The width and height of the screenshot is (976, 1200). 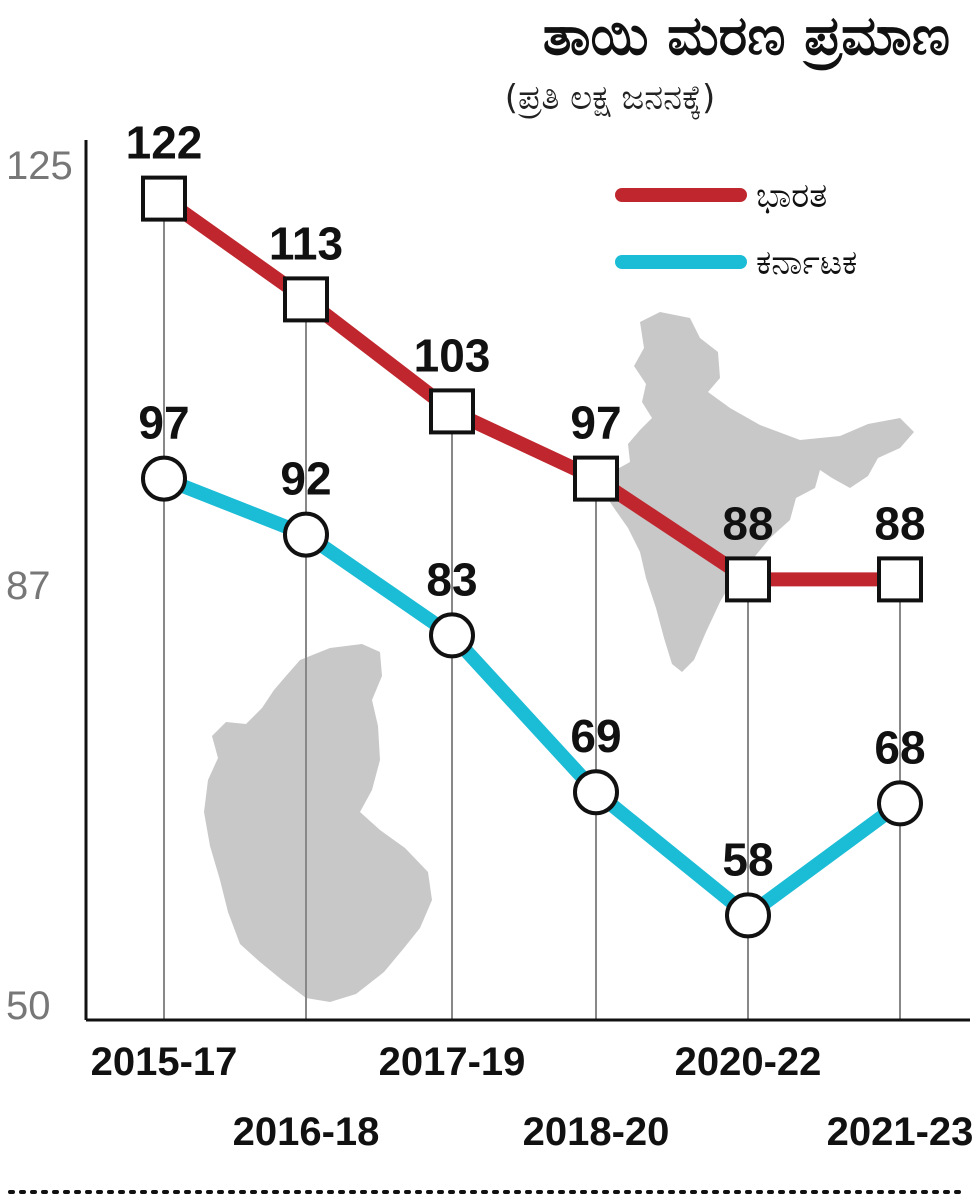 I want to click on x-tick-label: 2016-18, so click(x=306, y=1132).